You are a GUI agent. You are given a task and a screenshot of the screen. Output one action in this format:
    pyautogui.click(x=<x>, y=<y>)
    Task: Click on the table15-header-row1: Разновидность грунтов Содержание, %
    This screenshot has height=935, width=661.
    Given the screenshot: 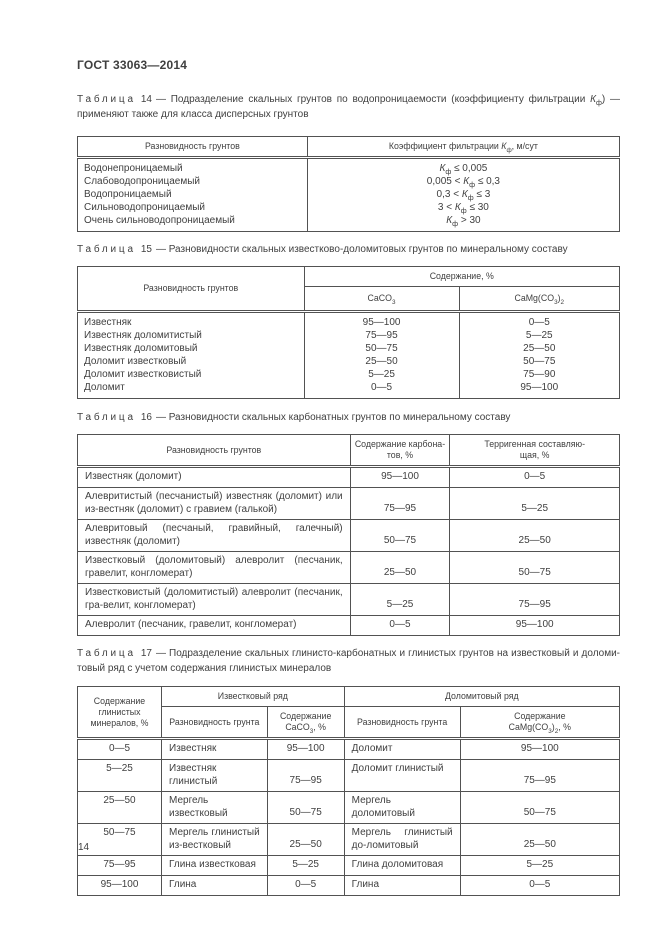 What is the action you would take?
    pyautogui.click(x=349, y=289)
    